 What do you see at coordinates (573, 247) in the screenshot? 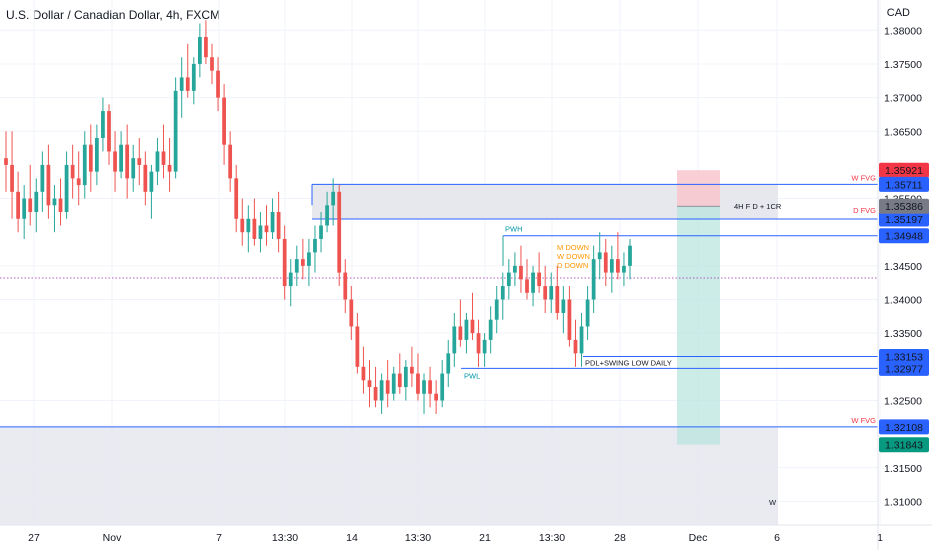
I see `label-m-down: M DOWN` at bounding box center [573, 247].